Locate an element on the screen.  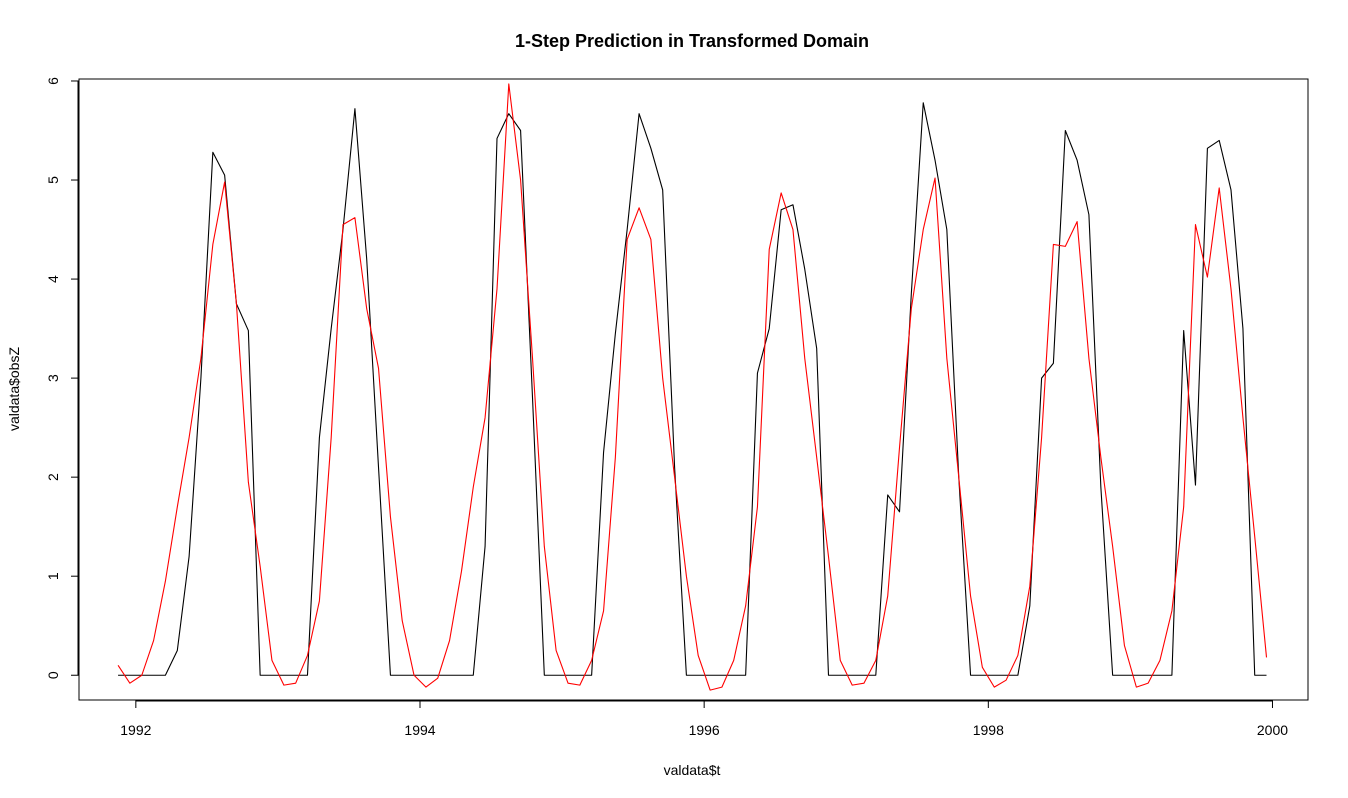
x-tick-label: 2000 is located at coordinates (1272, 730).